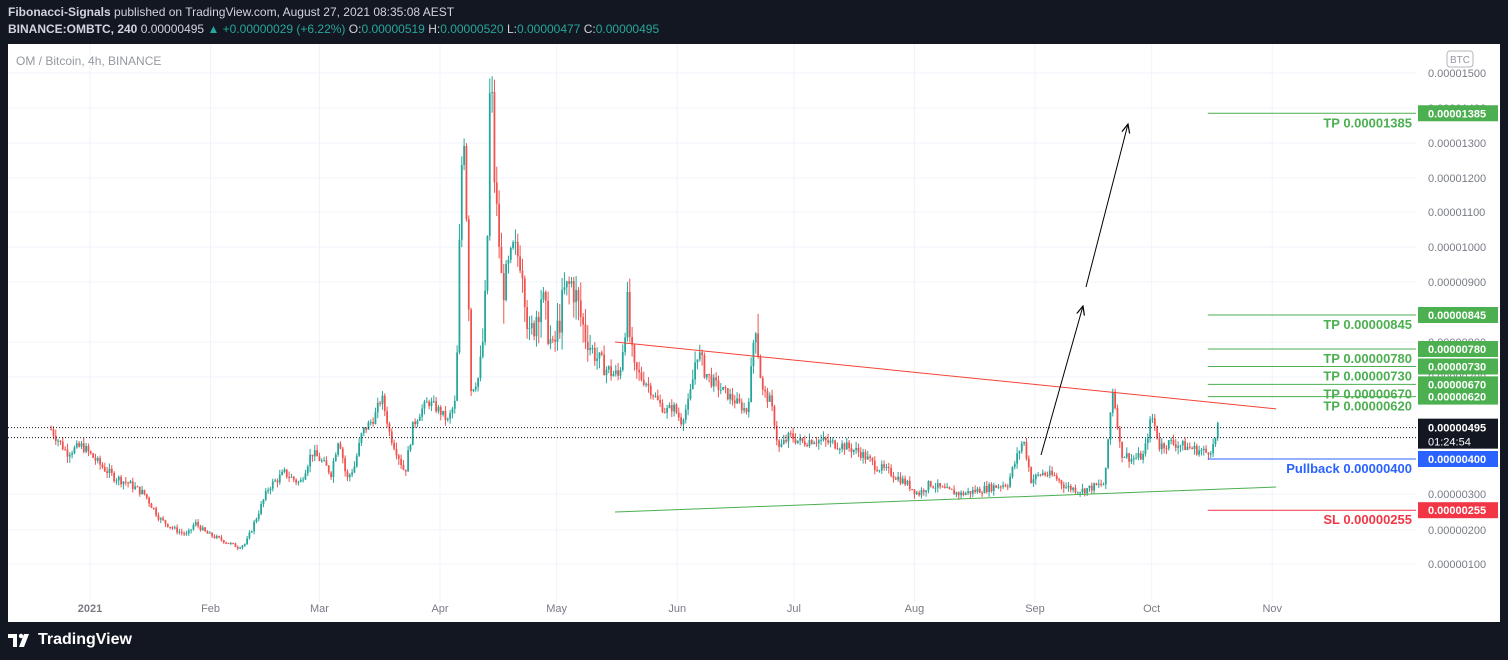 The image size is (1508, 660). What do you see at coordinates (1457, 283) in the screenshot?
I see `price-tick-label: 0.00000900` at bounding box center [1457, 283].